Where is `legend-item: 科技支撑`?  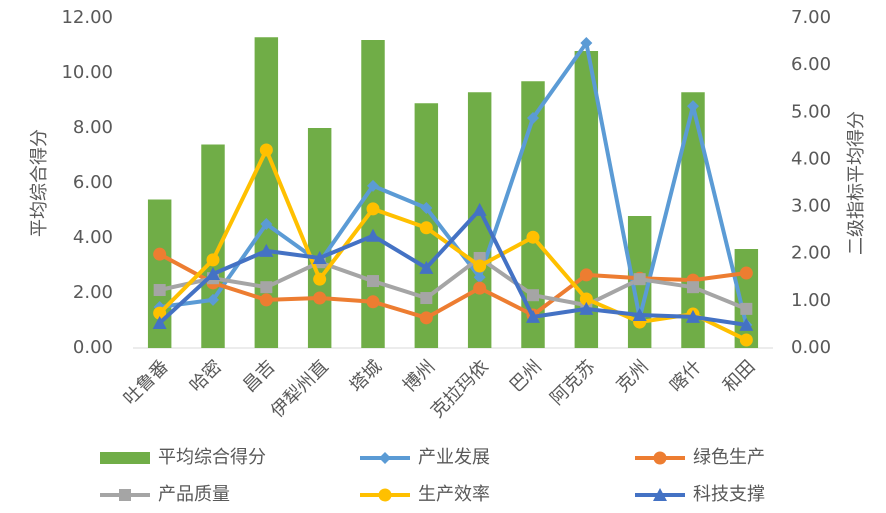
legend-item: 科技支撑 is located at coordinates (700, 494).